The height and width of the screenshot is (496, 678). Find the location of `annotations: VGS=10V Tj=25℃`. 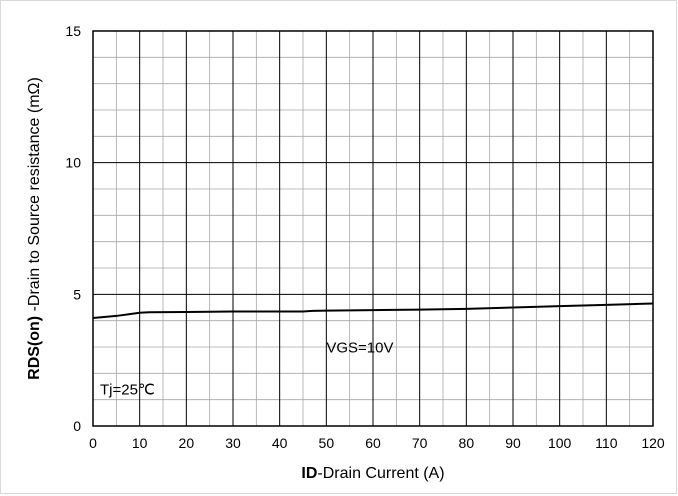

annotations: VGS=10V Tj=25℃ is located at coordinates (246, 368).